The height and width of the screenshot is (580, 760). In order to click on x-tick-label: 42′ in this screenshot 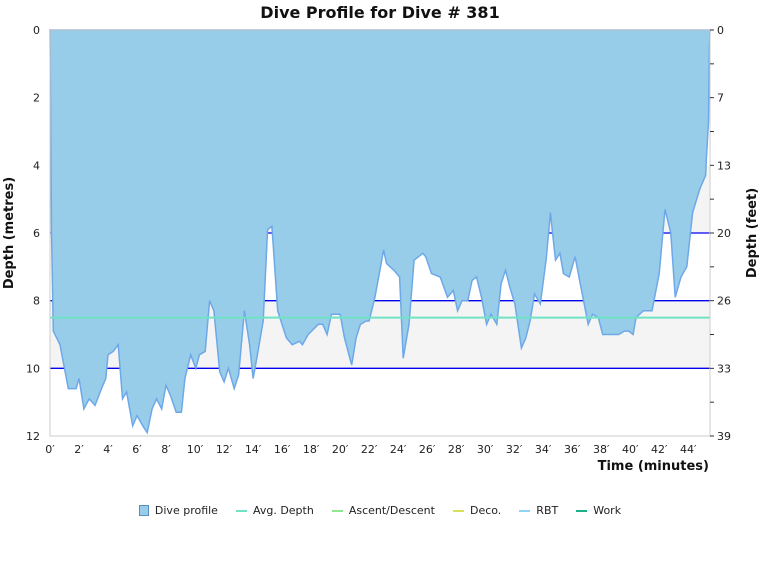, I will do `click(659, 449)`.